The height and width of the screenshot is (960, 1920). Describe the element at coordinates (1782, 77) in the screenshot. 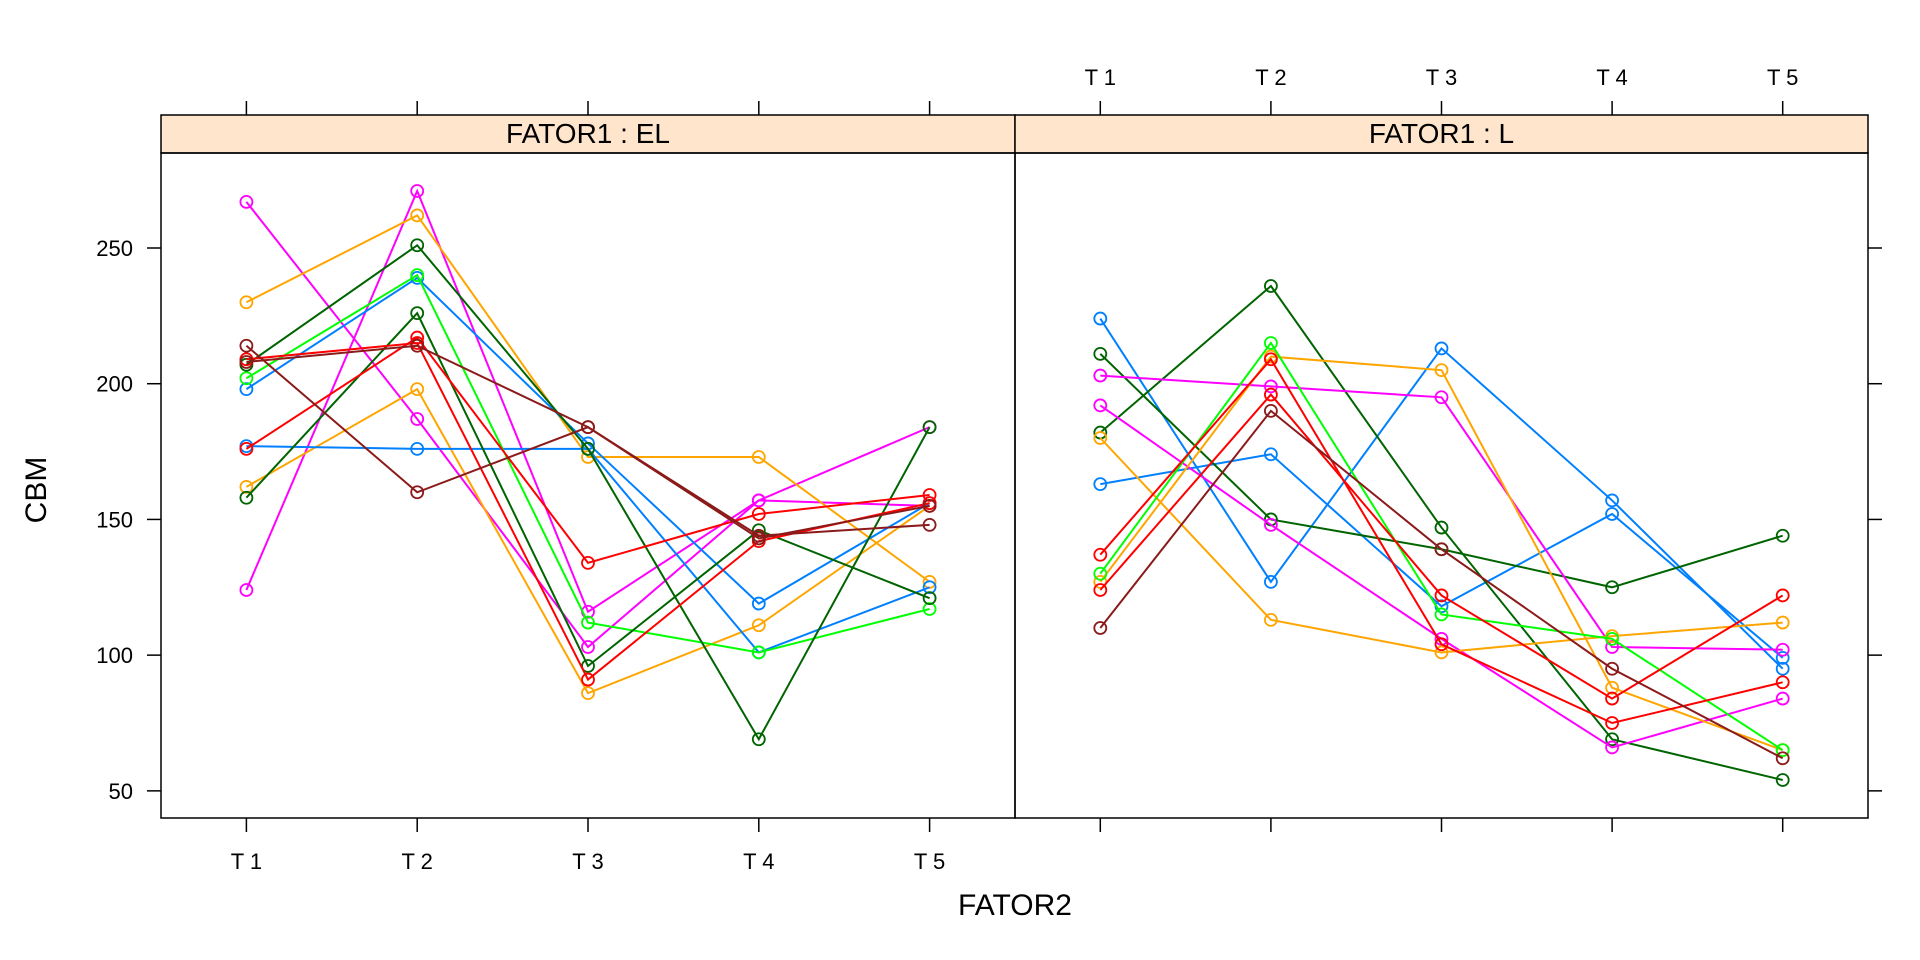

I see `x-tick-label: T 5` at that location.